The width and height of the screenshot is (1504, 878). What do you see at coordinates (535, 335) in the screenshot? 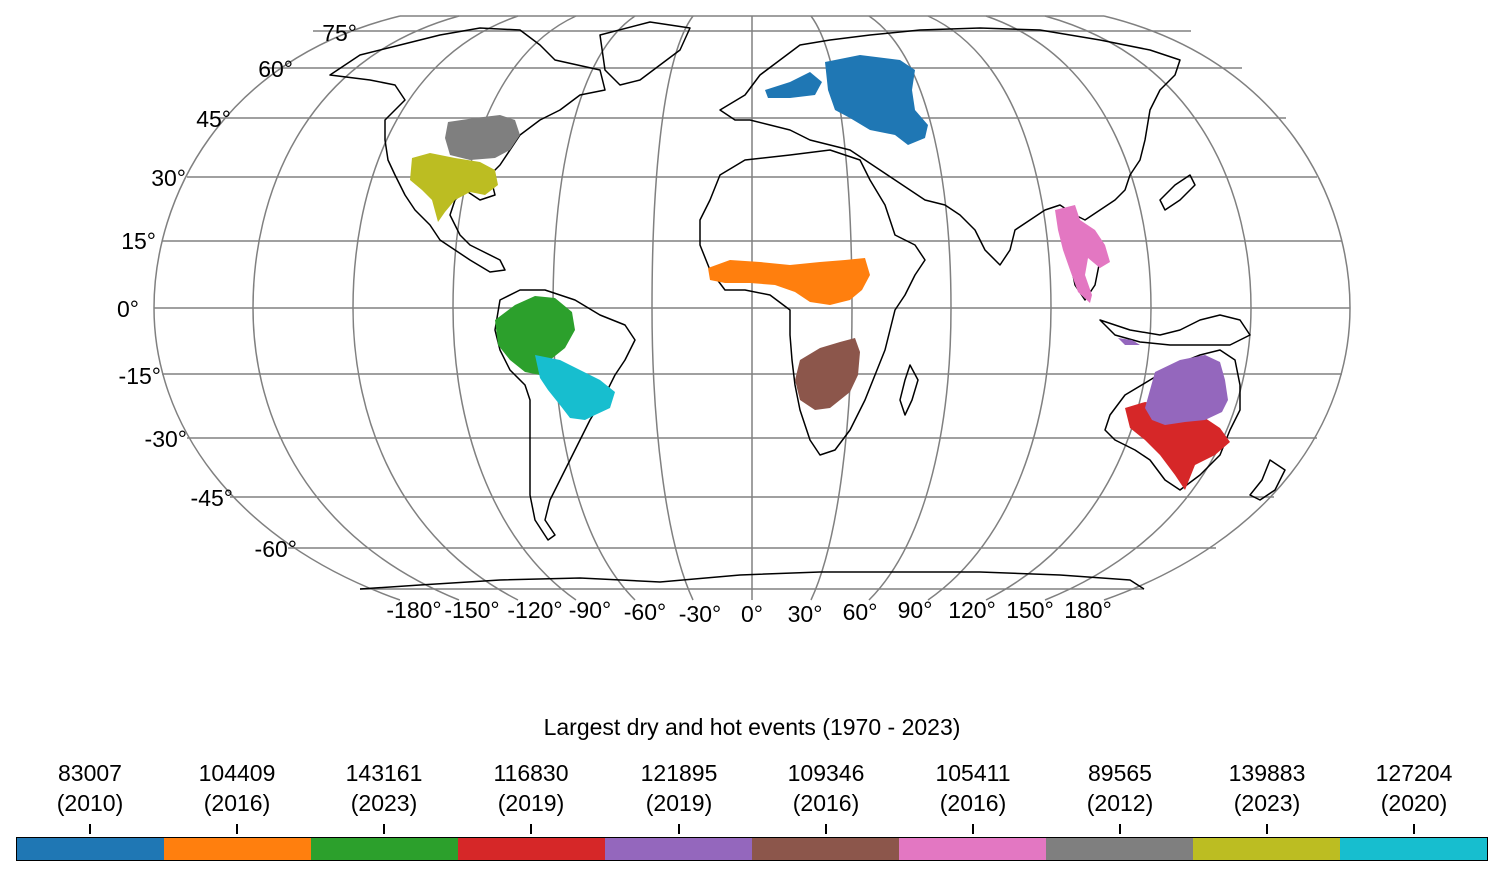
I see `event-region-amazon` at bounding box center [535, 335].